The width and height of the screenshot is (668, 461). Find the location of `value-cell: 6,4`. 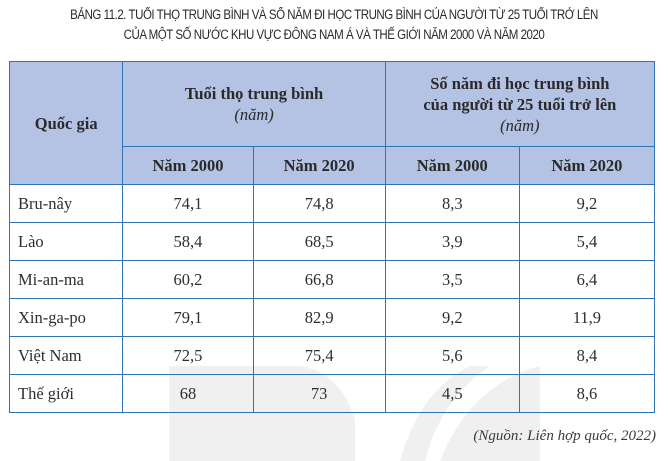

value-cell: 6,4 is located at coordinates (587, 279).